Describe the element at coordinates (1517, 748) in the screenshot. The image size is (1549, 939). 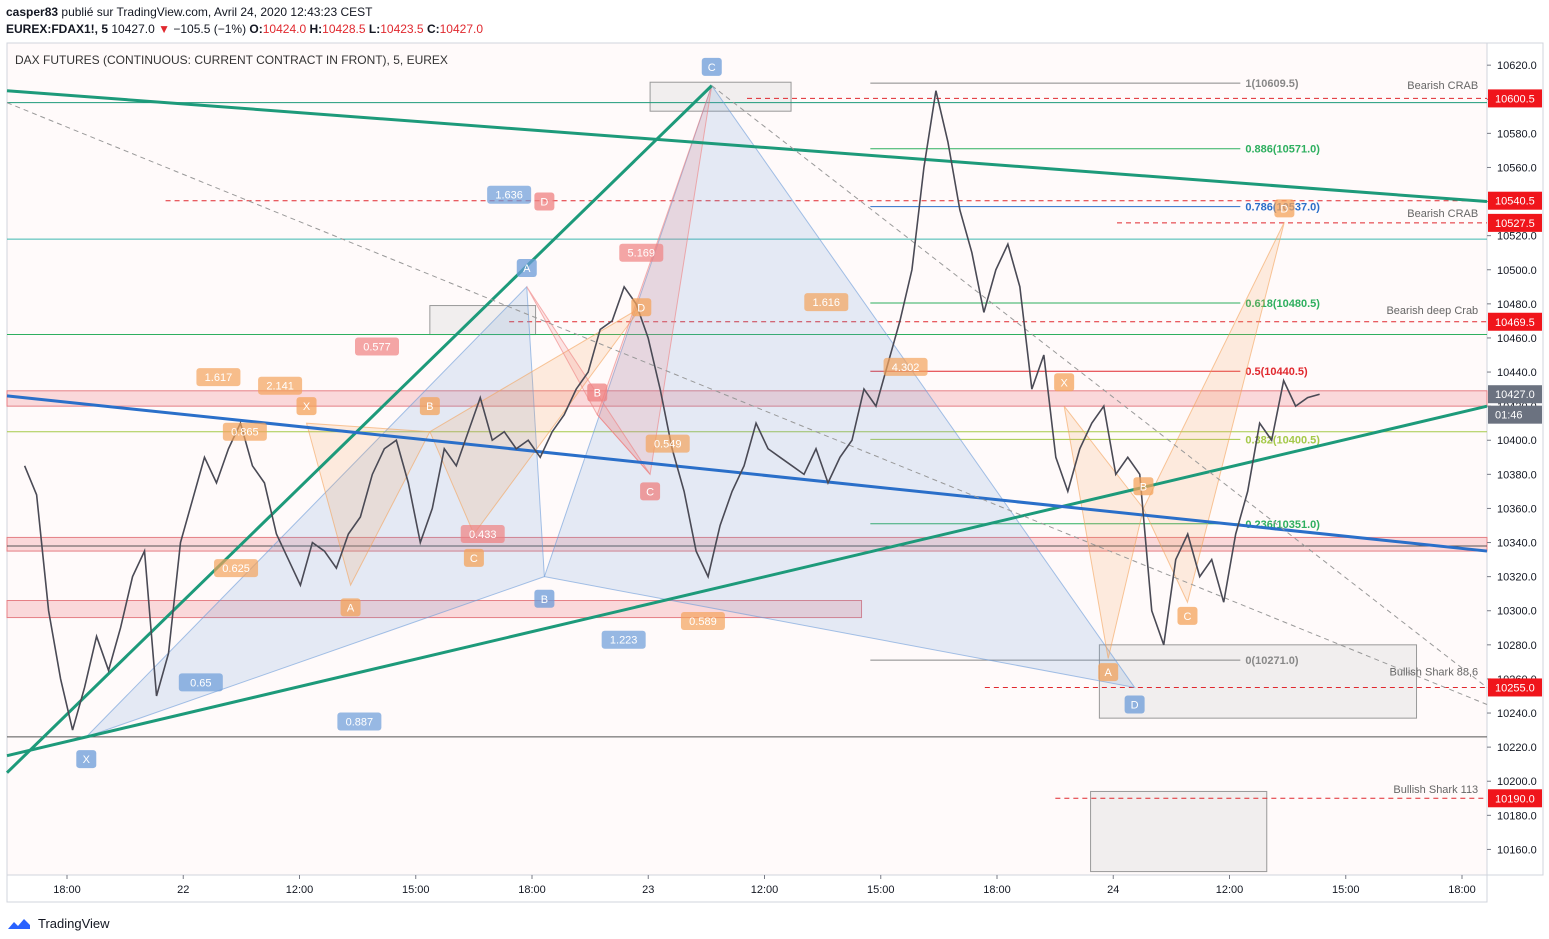
I see `y-tick-label: 10220.0` at that location.